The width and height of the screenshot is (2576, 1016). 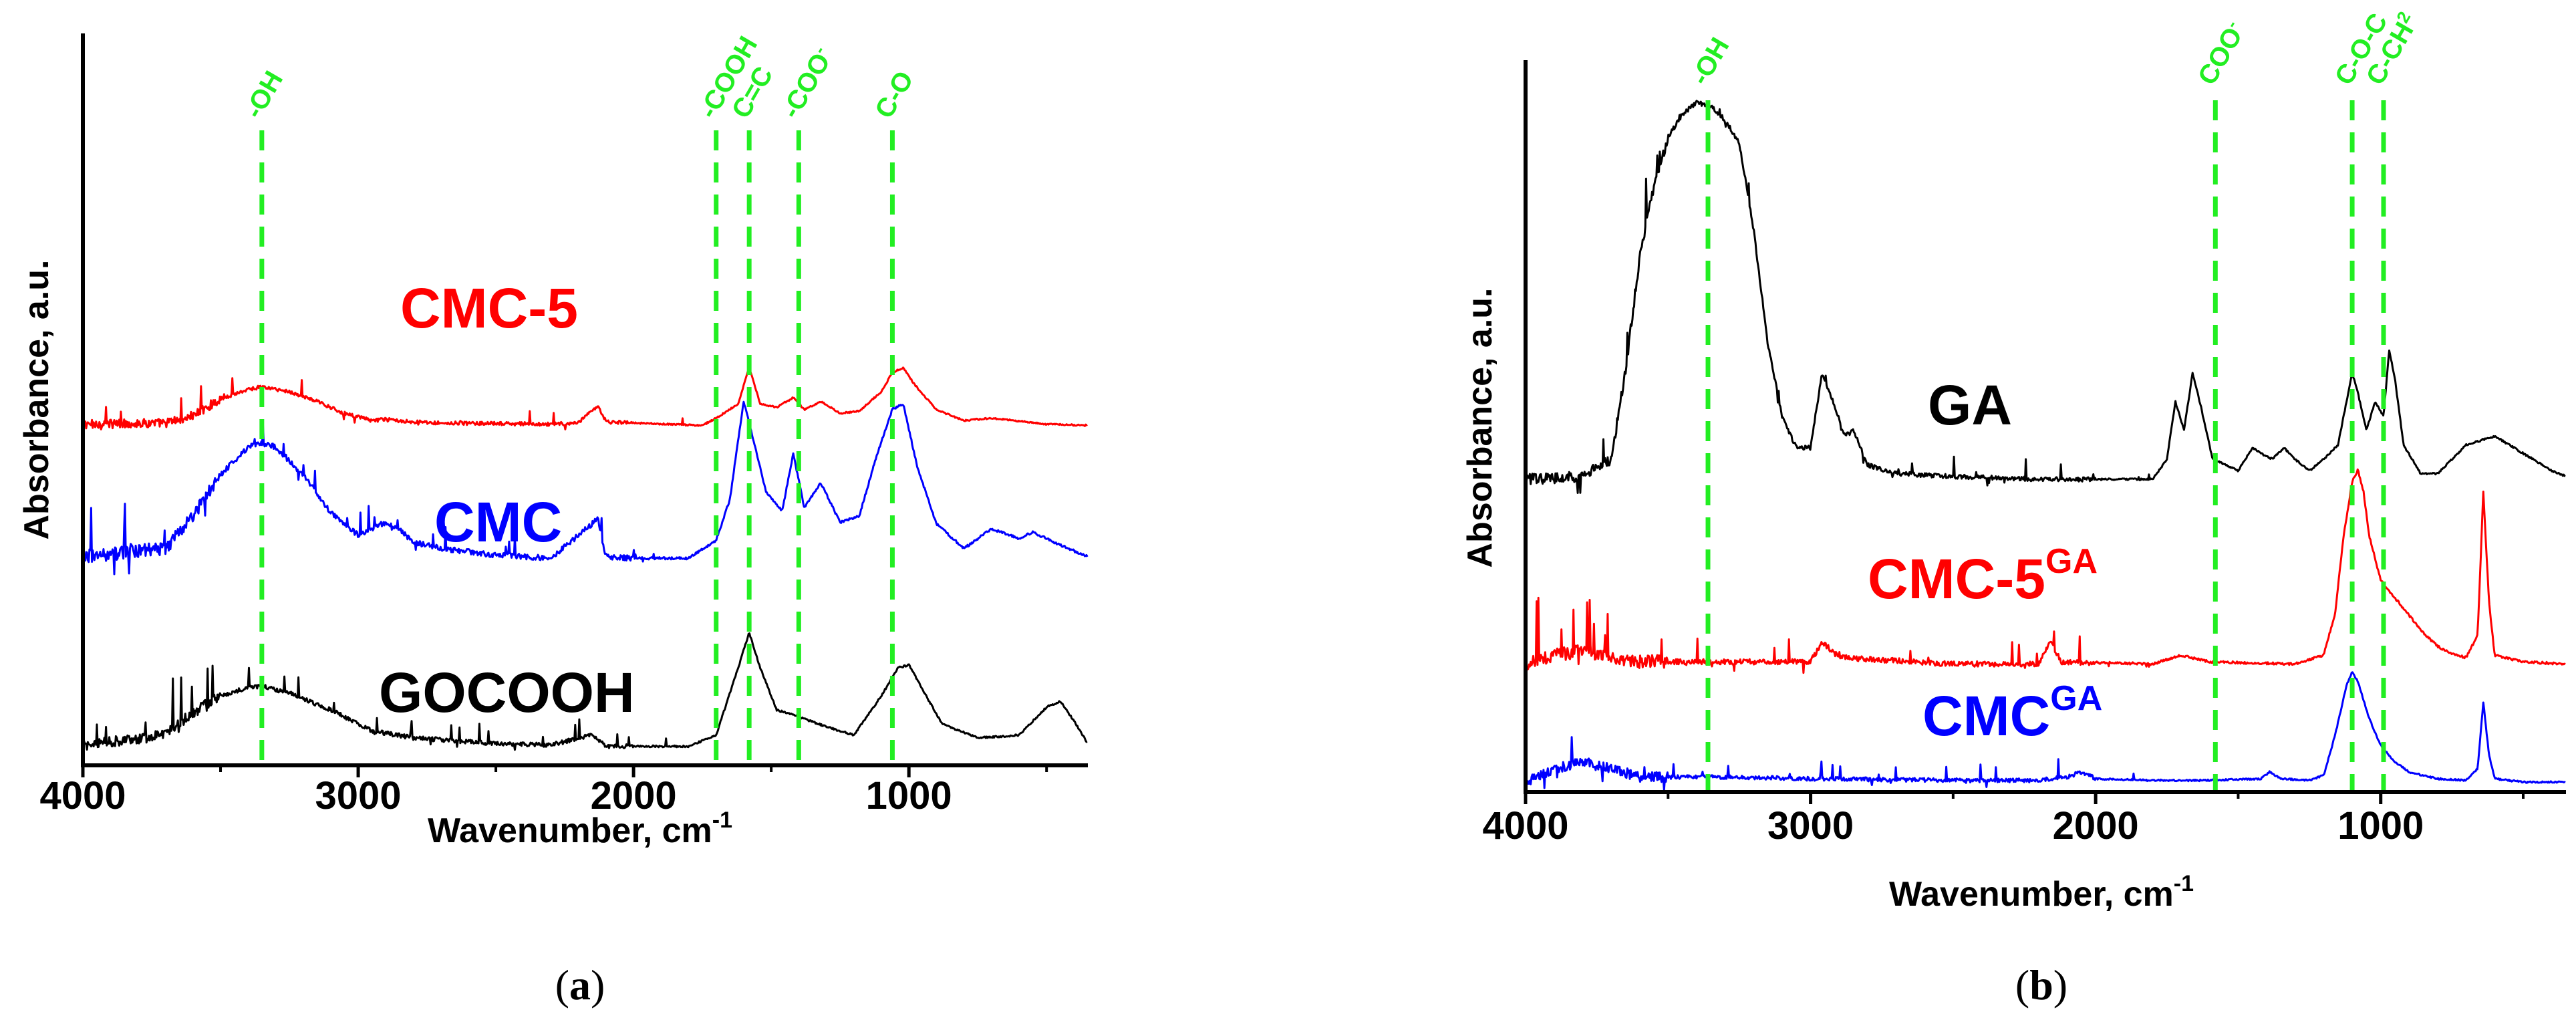 I want to click on panel-b-x-axis-title: Wavenumber, cm-1, so click(x=2041, y=892).